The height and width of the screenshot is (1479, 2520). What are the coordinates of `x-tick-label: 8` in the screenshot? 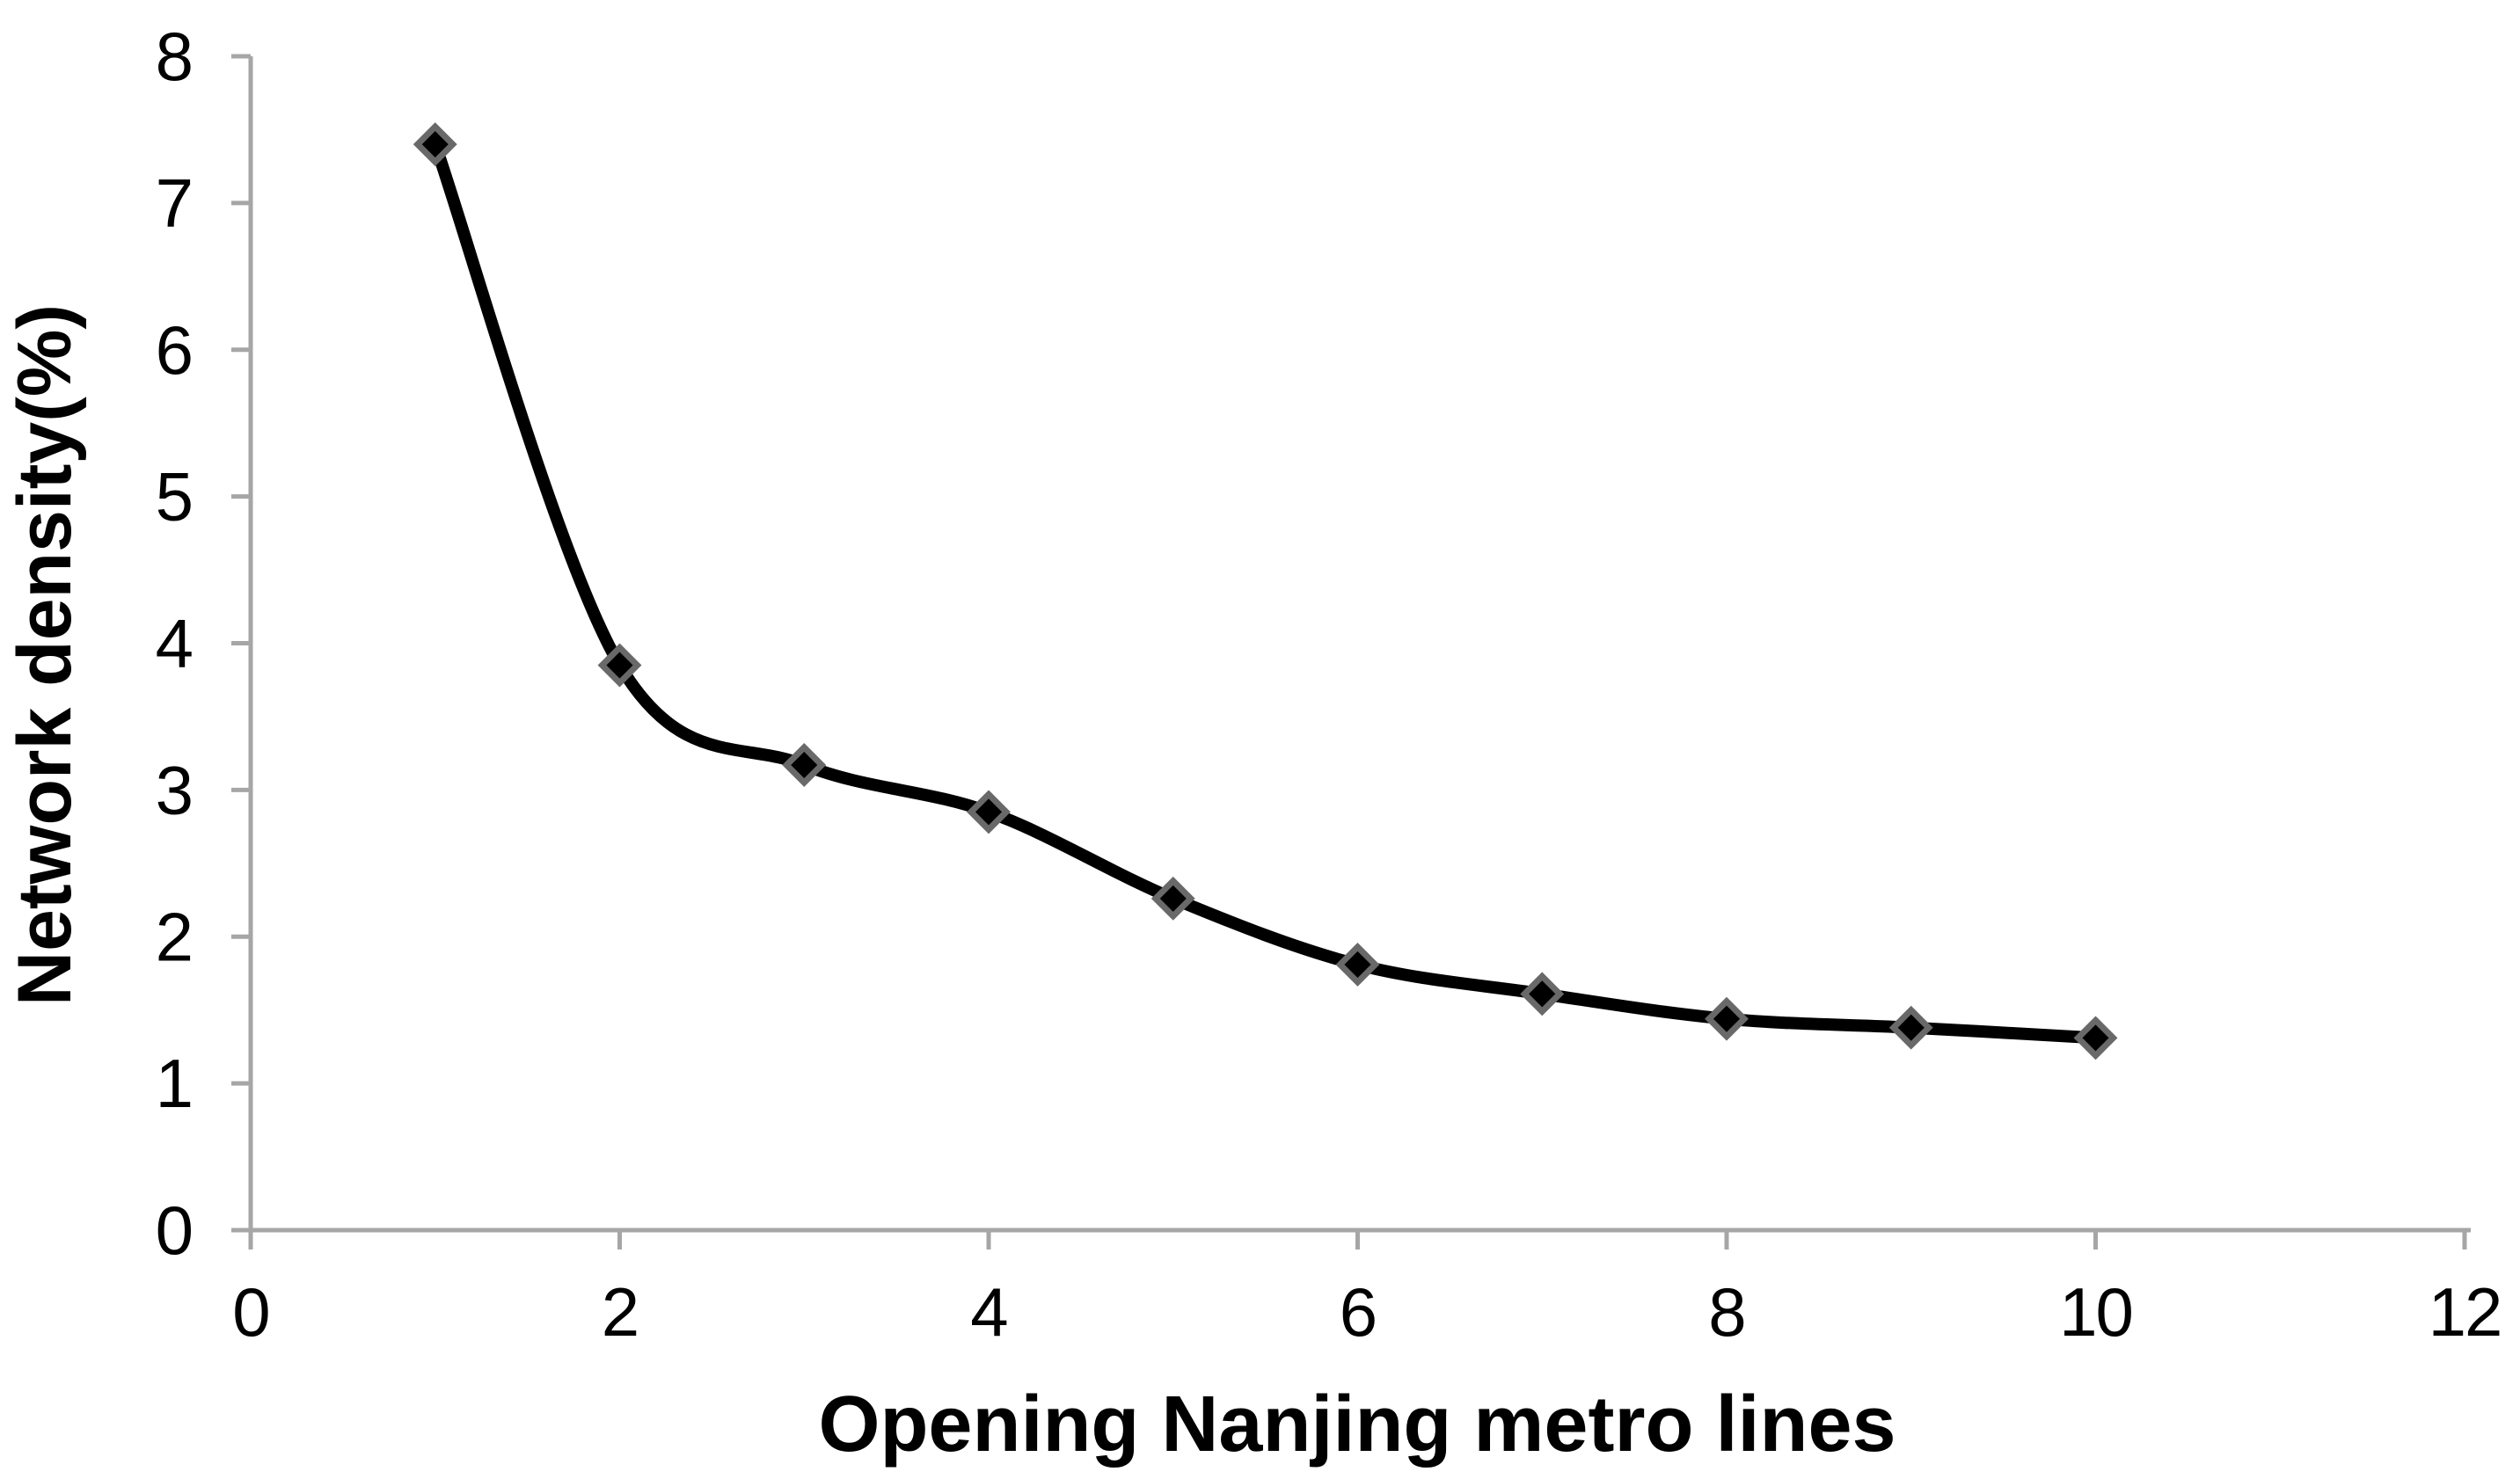 It's located at (1726, 1312).